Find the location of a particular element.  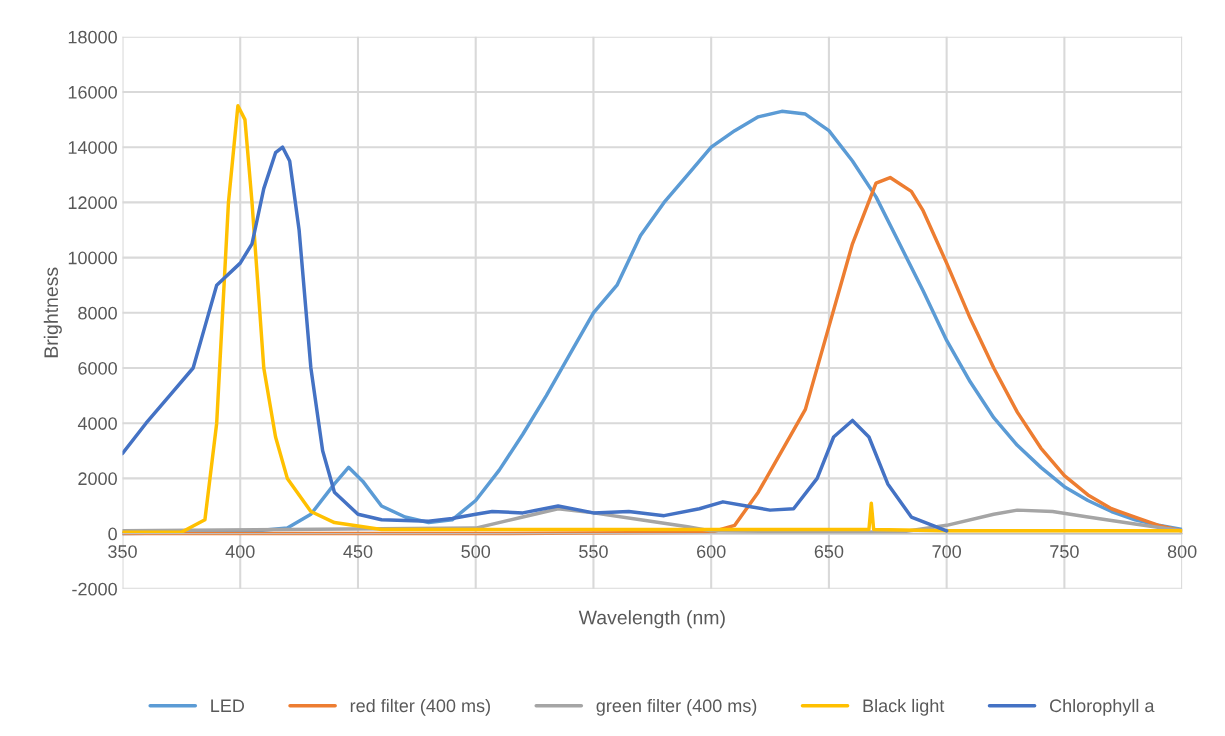

y-tick-label: 0 is located at coordinates (112, 534).